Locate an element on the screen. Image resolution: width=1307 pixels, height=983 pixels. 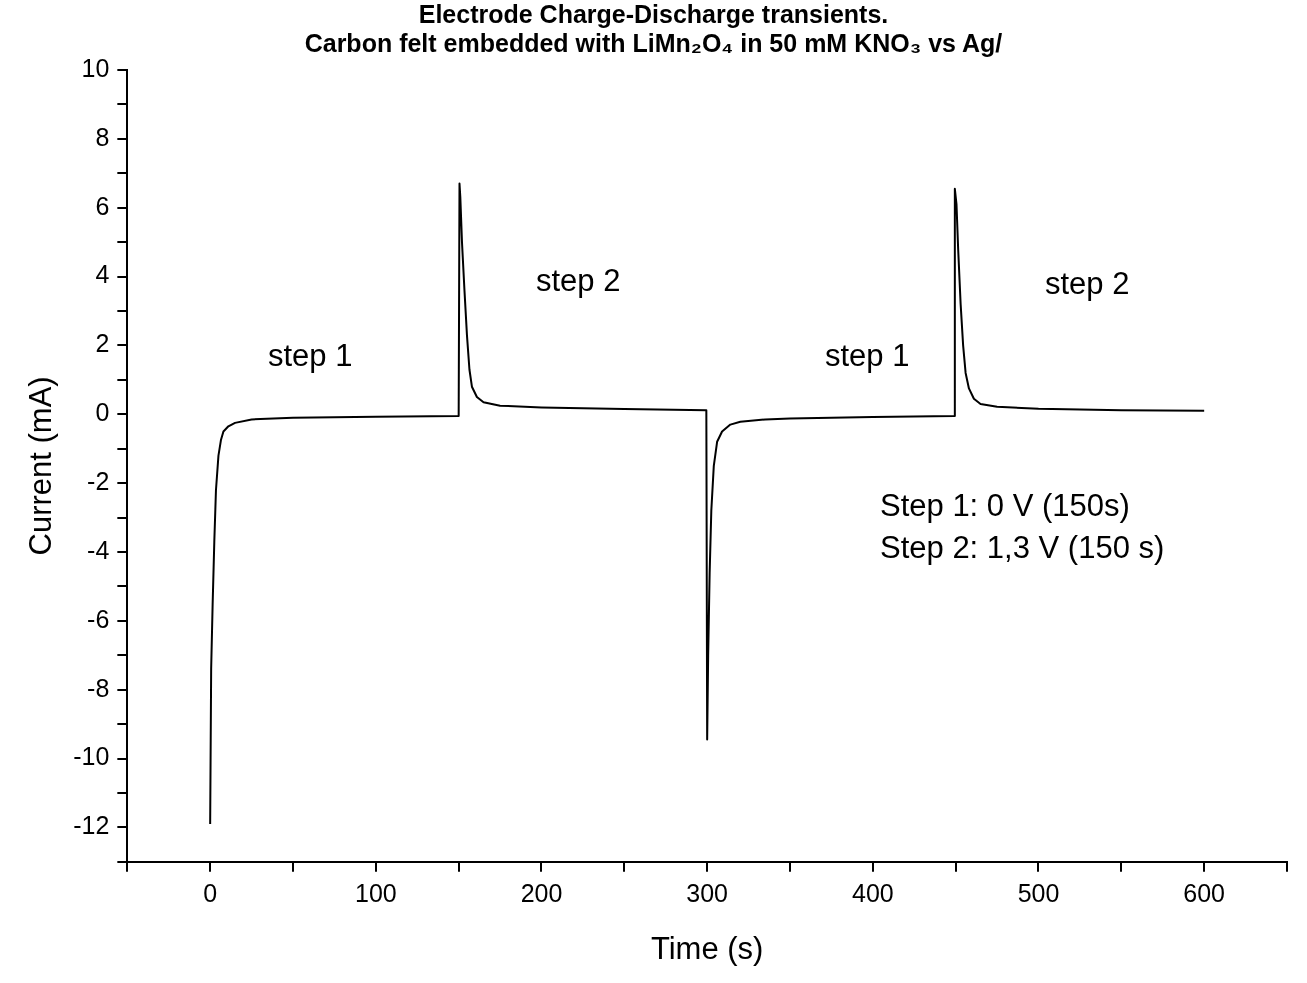
y-tick-label: -6 is located at coordinates (98, 618).